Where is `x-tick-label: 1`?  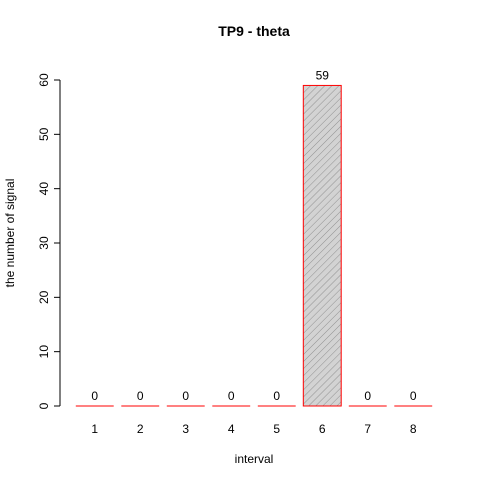
x-tick-label: 1 is located at coordinates (94, 429).